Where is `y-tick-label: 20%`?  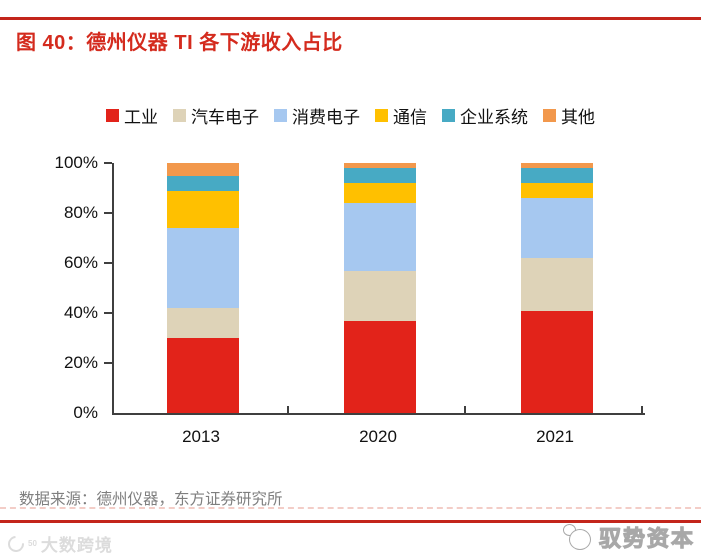
y-tick-label: 20% is located at coordinates (80, 362).